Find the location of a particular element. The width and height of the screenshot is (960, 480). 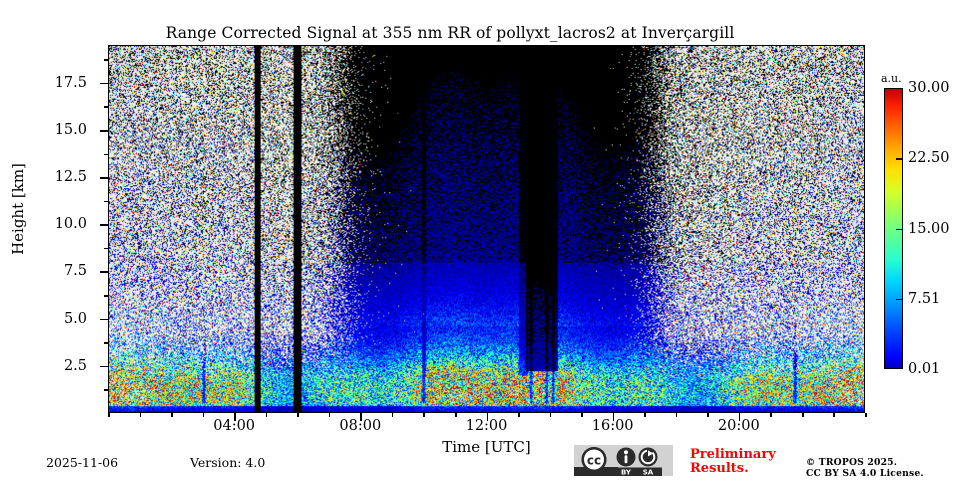

x-tick-label: 08:00 is located at coordinates (360, 426).